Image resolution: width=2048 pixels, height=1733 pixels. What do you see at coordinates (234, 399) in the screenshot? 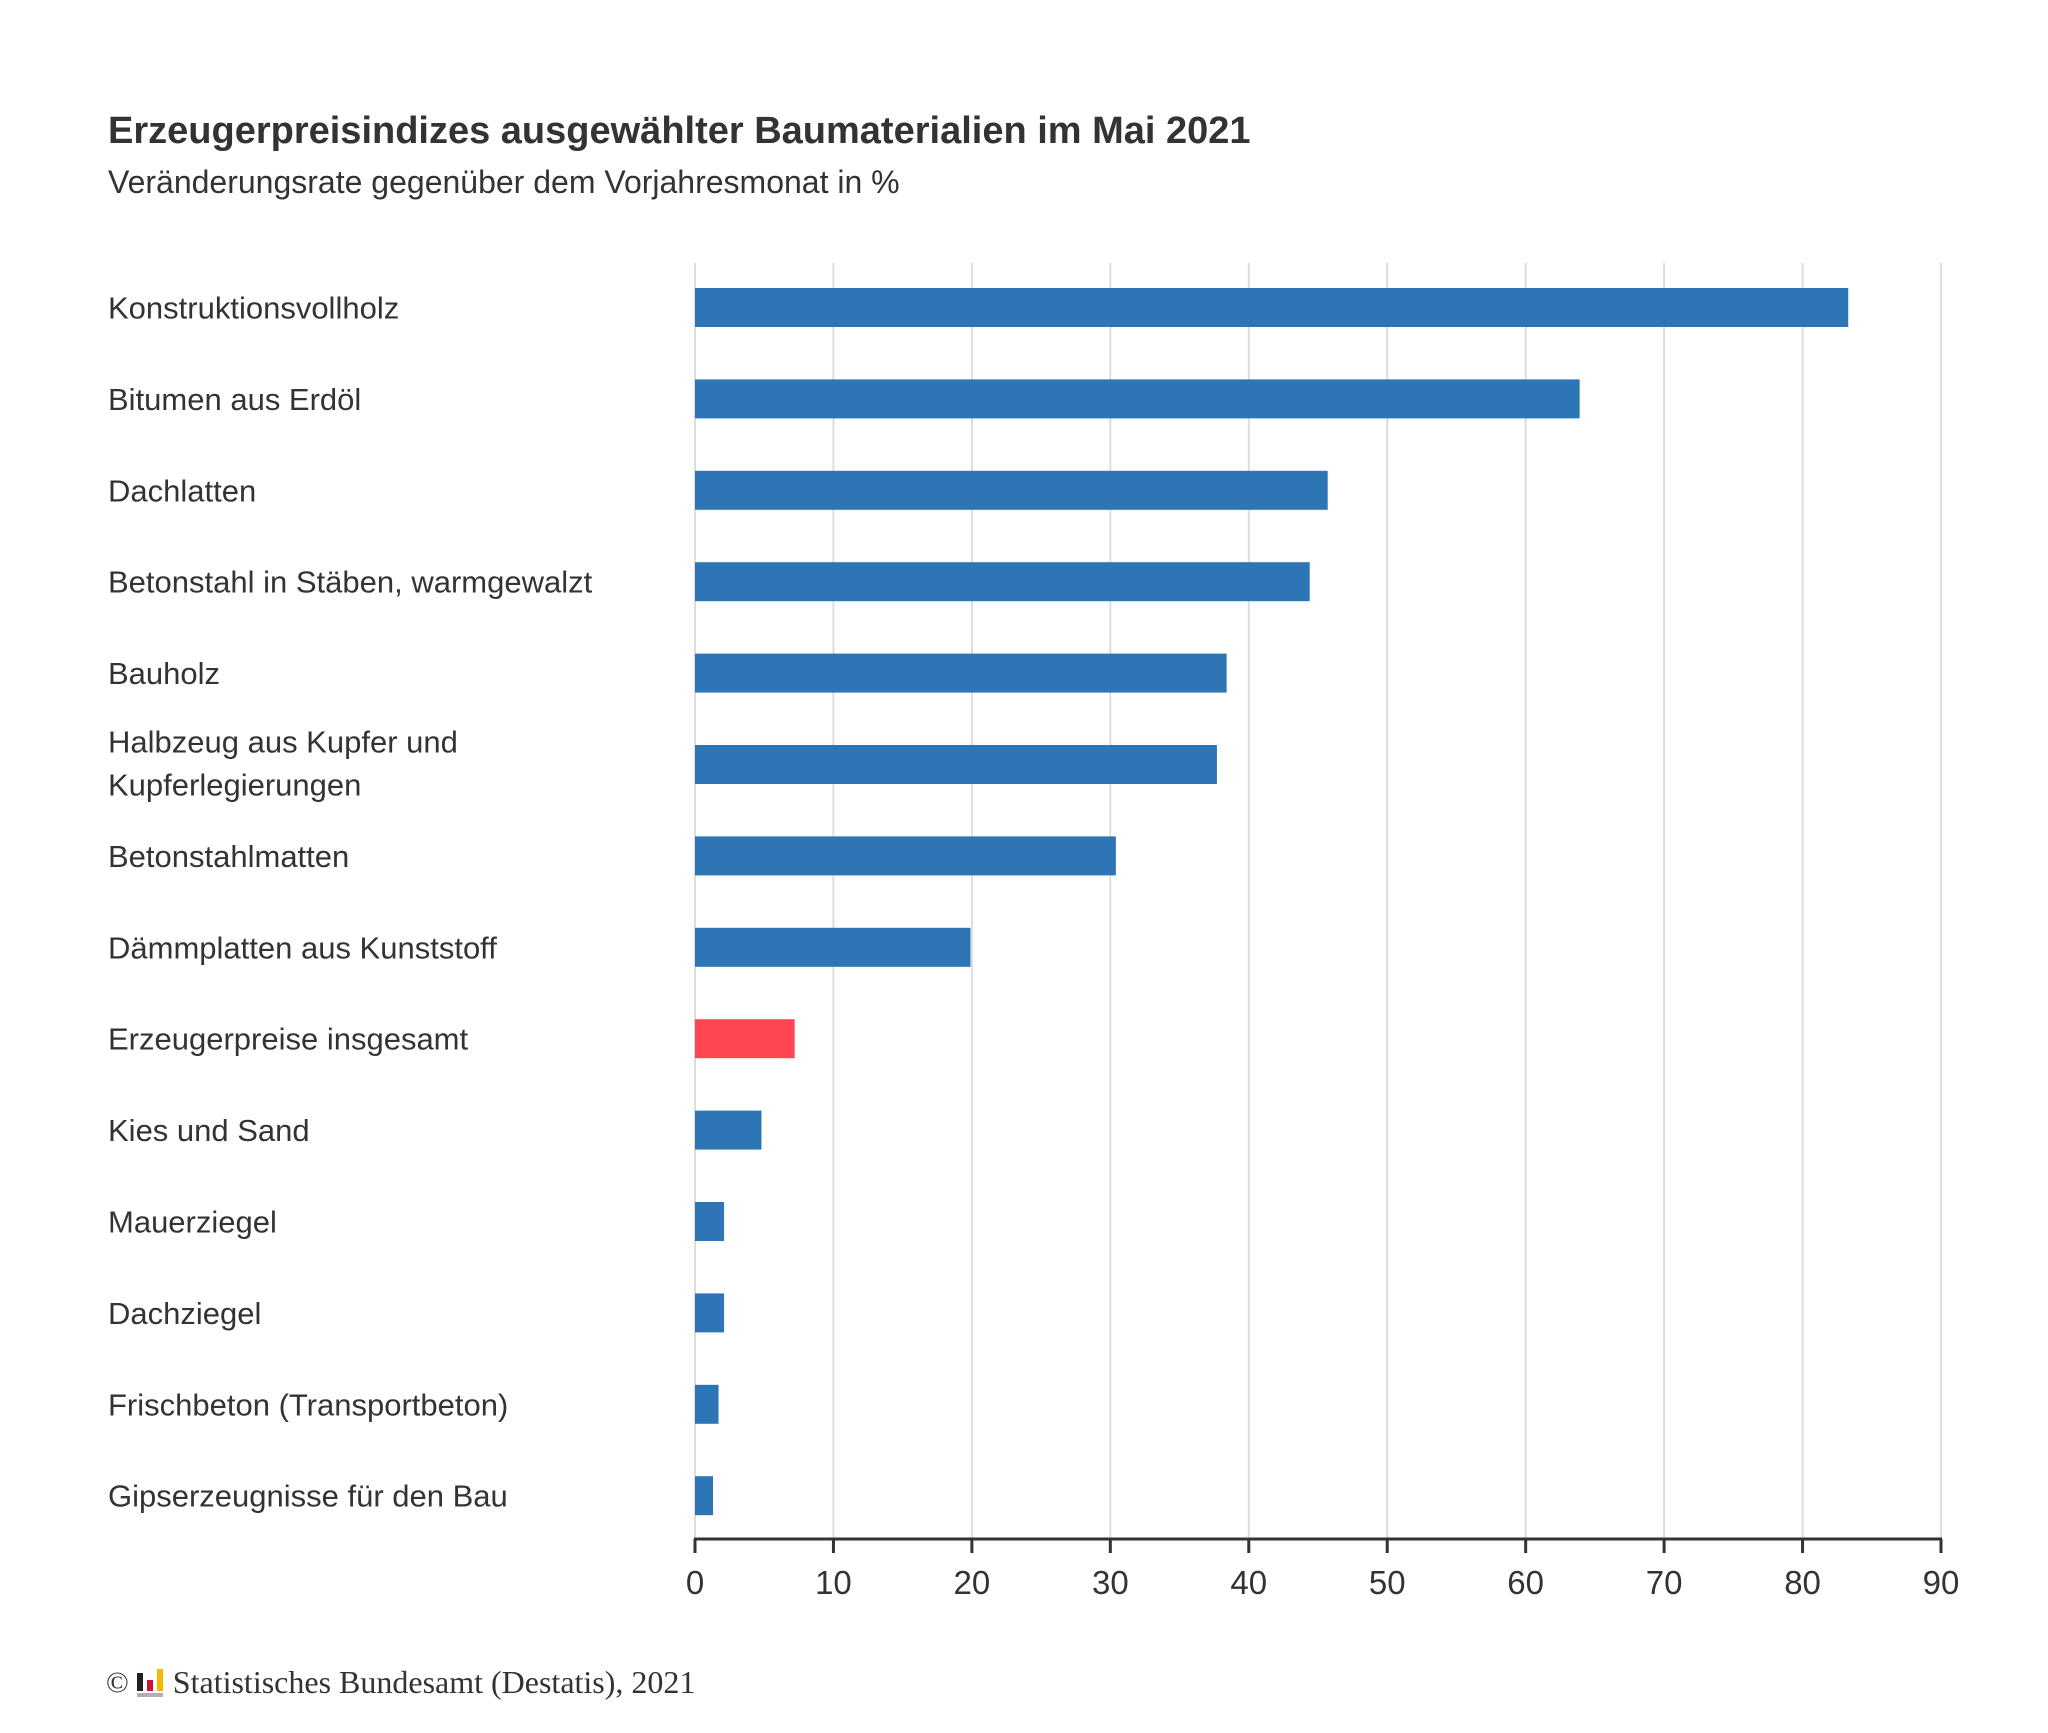
I see `category-label: Bitumen aus Erdöl` at bounding box center [234, 399].